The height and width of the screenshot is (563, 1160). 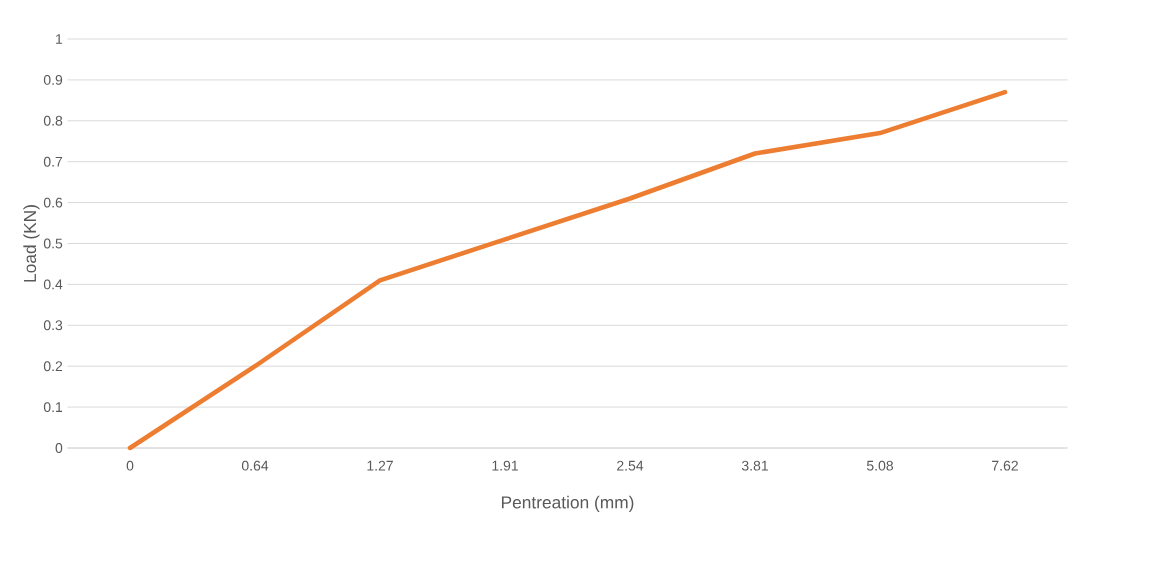 I want to click on y-tick-label: 0, so click(x=59, y=448).